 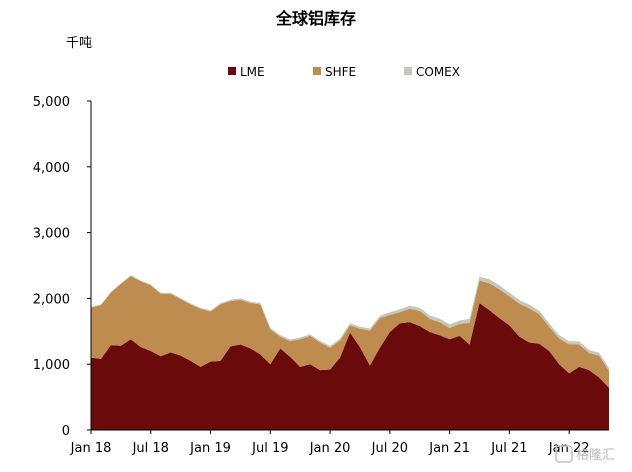 What do you see at coordinates (51, 267) in the screenshot?
I see `y-tick-labels: 0 1,000 2,000 3,000 4,000 5,000` at bounding box center [51, 267].